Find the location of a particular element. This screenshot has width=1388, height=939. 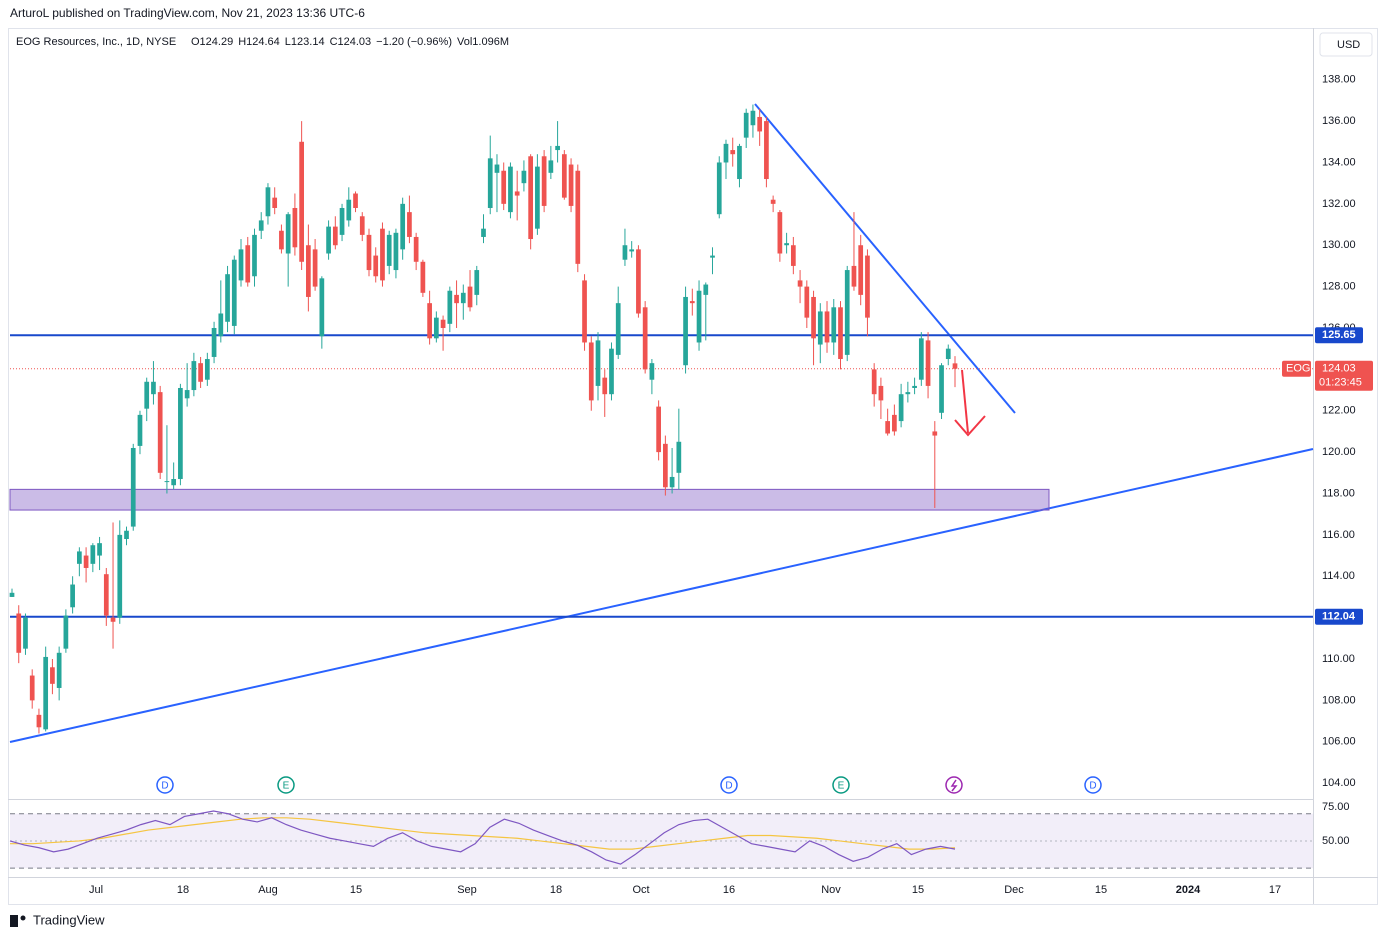

y-tick-label: 118.00 is located at coordinates (1338, 493).